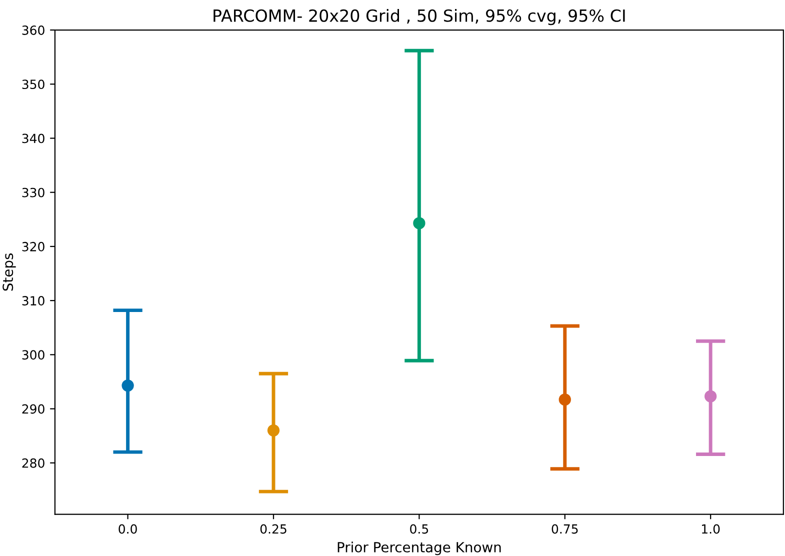 The image size is (785, 556). I want to click on y-axis-title: Steps, so click(9, 272).